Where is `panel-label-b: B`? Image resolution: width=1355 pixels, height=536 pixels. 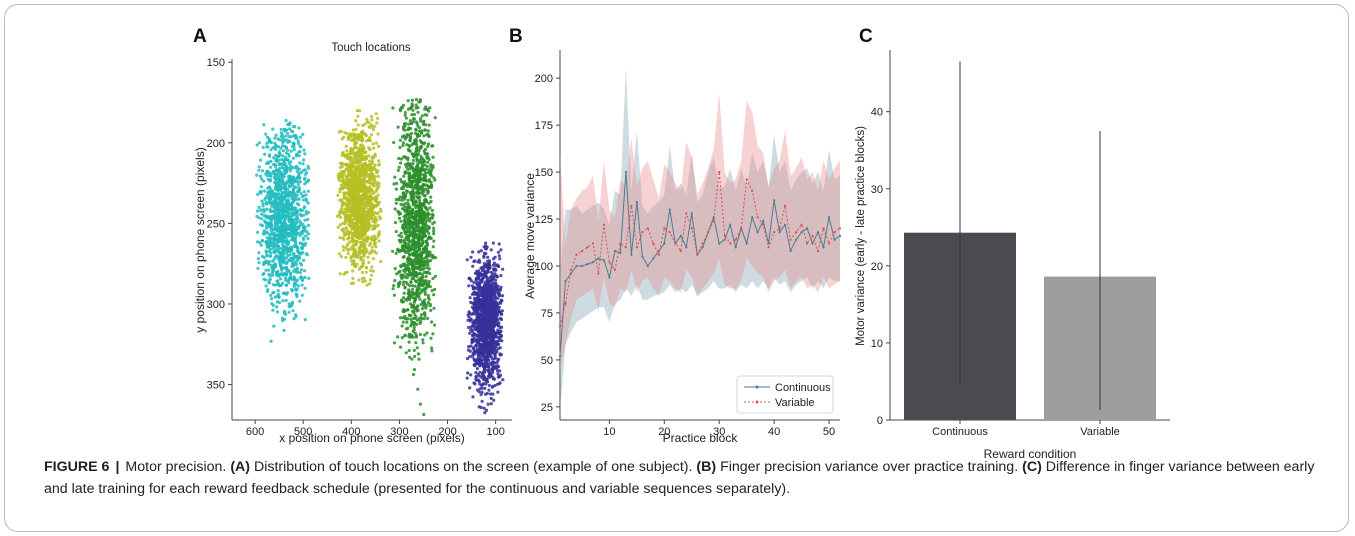
panel-label-b: B is located at coordinates (516, 36).